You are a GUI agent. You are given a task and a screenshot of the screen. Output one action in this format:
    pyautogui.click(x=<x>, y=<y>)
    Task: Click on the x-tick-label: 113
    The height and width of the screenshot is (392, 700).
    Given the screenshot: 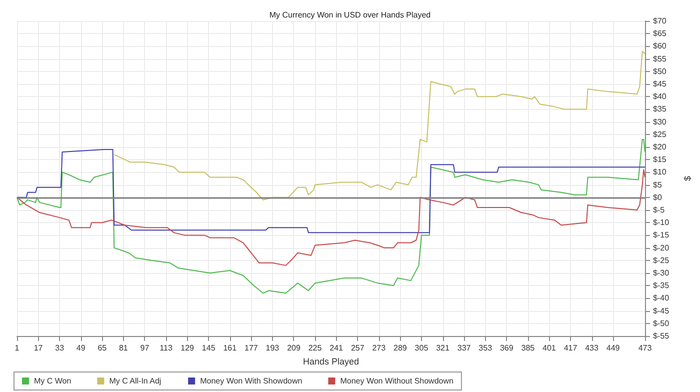 What is the action you would take?
    pyautogui.click(x=166, y=348)
    